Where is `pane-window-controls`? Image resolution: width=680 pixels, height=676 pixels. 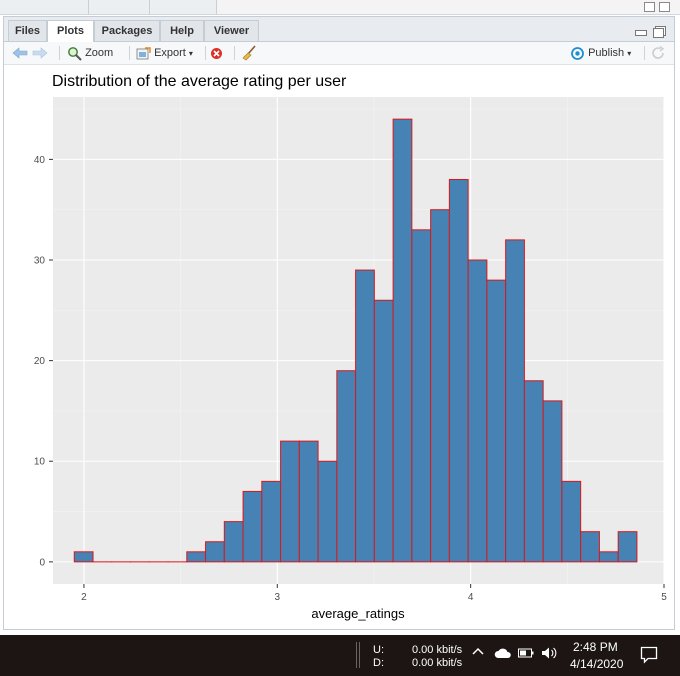
pane-window-controls is located at coordinates (648, 33).